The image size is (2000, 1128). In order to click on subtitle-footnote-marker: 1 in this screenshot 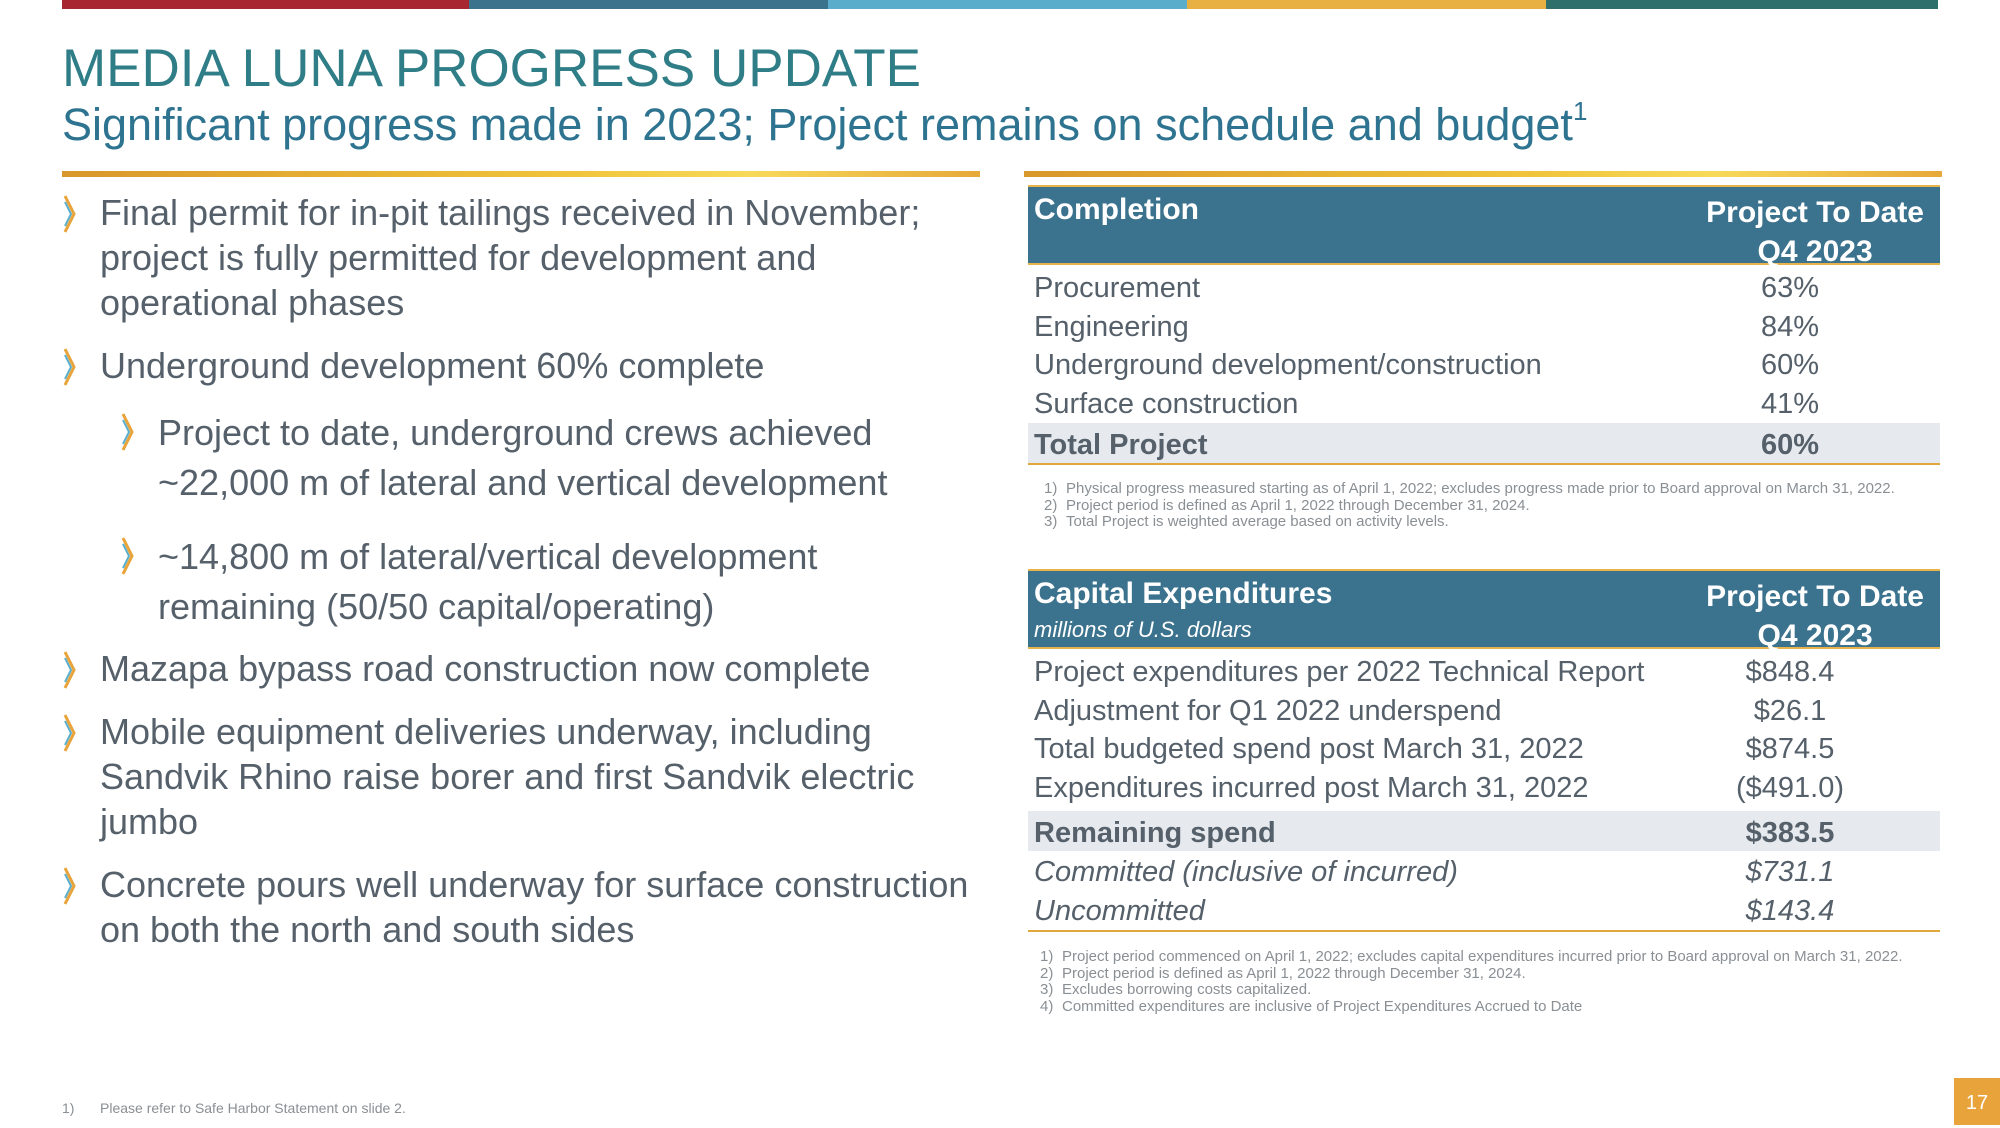, I will do `click(1580, 111)`.